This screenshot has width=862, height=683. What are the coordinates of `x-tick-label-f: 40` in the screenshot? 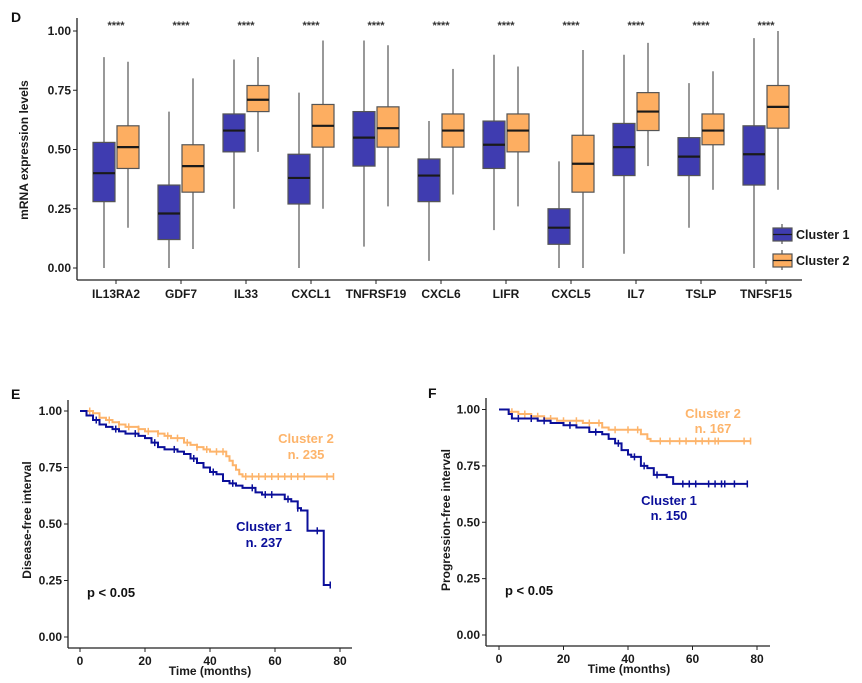 It's located at (628, 659).